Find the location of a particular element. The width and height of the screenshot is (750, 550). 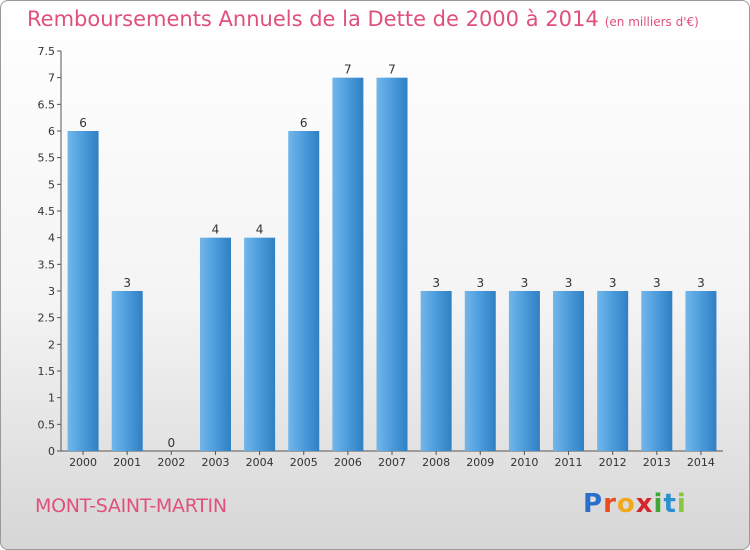

bar-2012 is located at coordinates (613, 371).